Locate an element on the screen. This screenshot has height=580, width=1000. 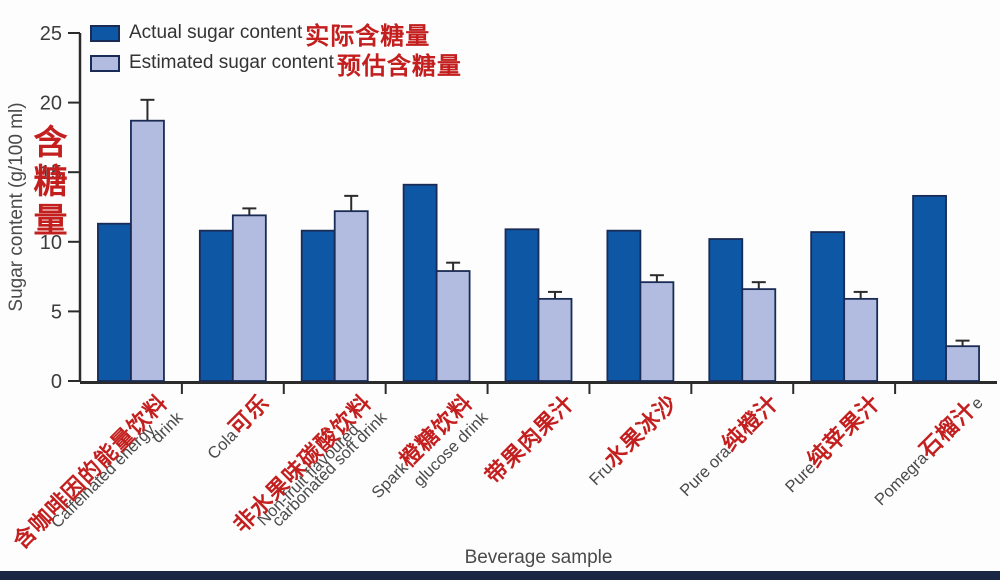
legend-label-actual: Actual sugar content is located at coordinates (216, 32).